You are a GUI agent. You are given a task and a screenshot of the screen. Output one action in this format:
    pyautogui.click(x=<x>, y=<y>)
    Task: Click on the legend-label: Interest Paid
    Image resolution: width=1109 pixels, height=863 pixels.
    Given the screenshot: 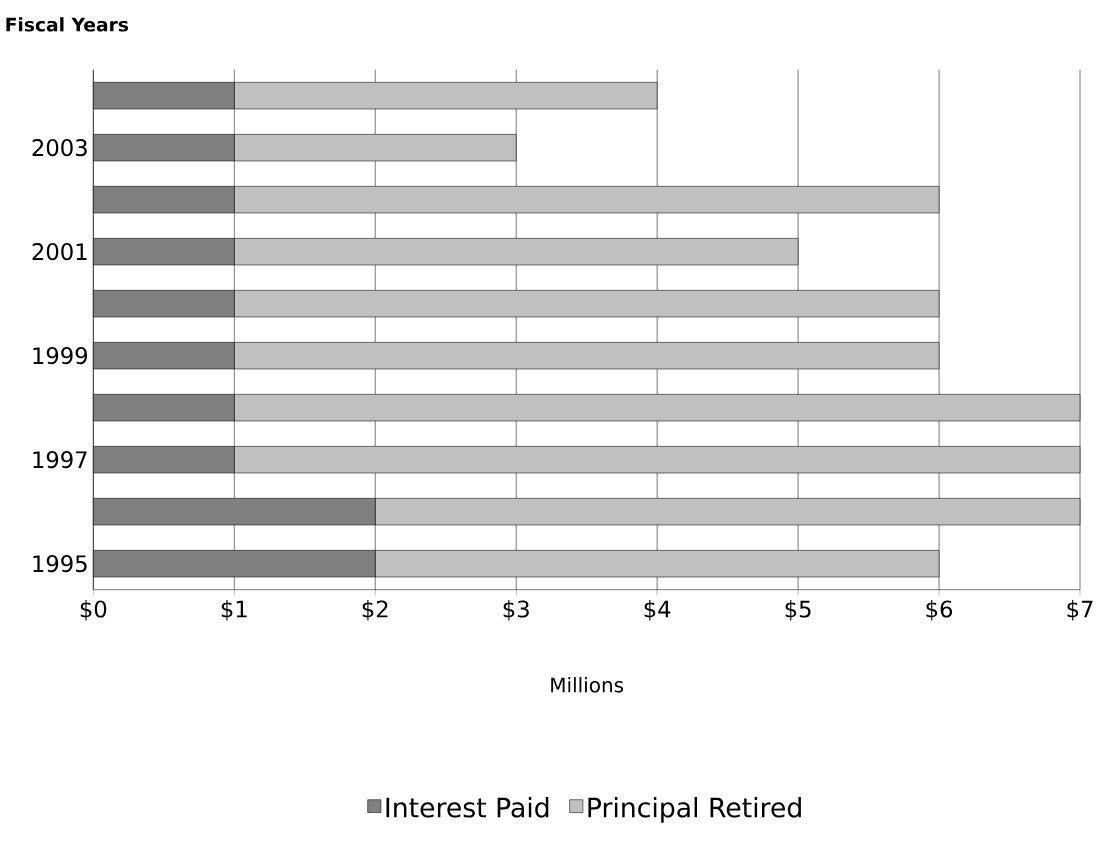 What is the action you would take?
    pyautogui.click(x=467, y=807)
    